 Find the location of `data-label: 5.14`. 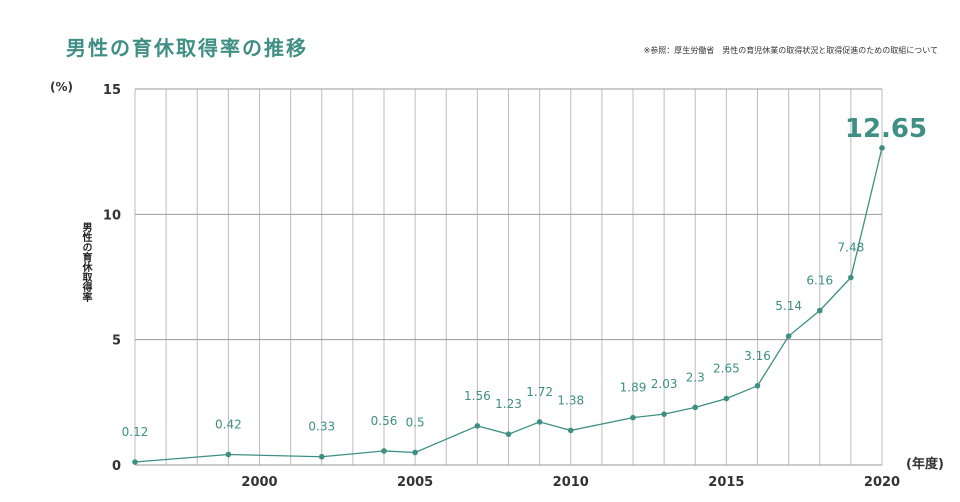

data-label: 5.14 is located at coordinates (788, 306).